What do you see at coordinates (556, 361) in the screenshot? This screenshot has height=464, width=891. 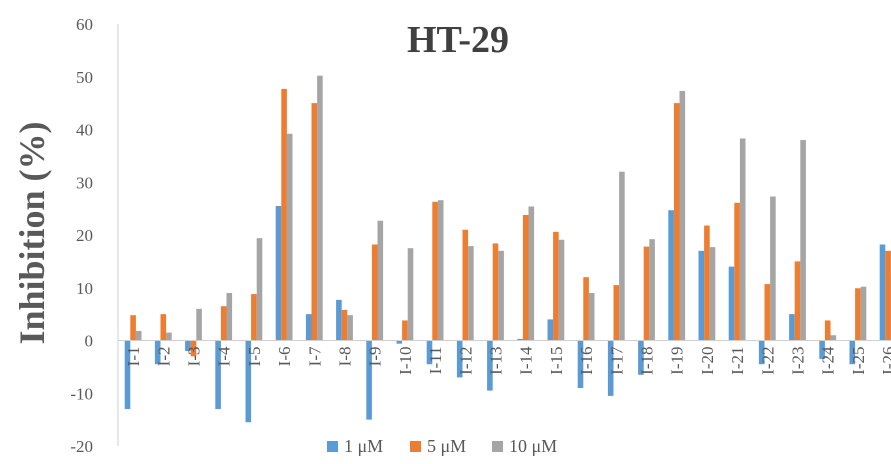 I see `x-tick-label: I-15` at bounding box center [556, 361].